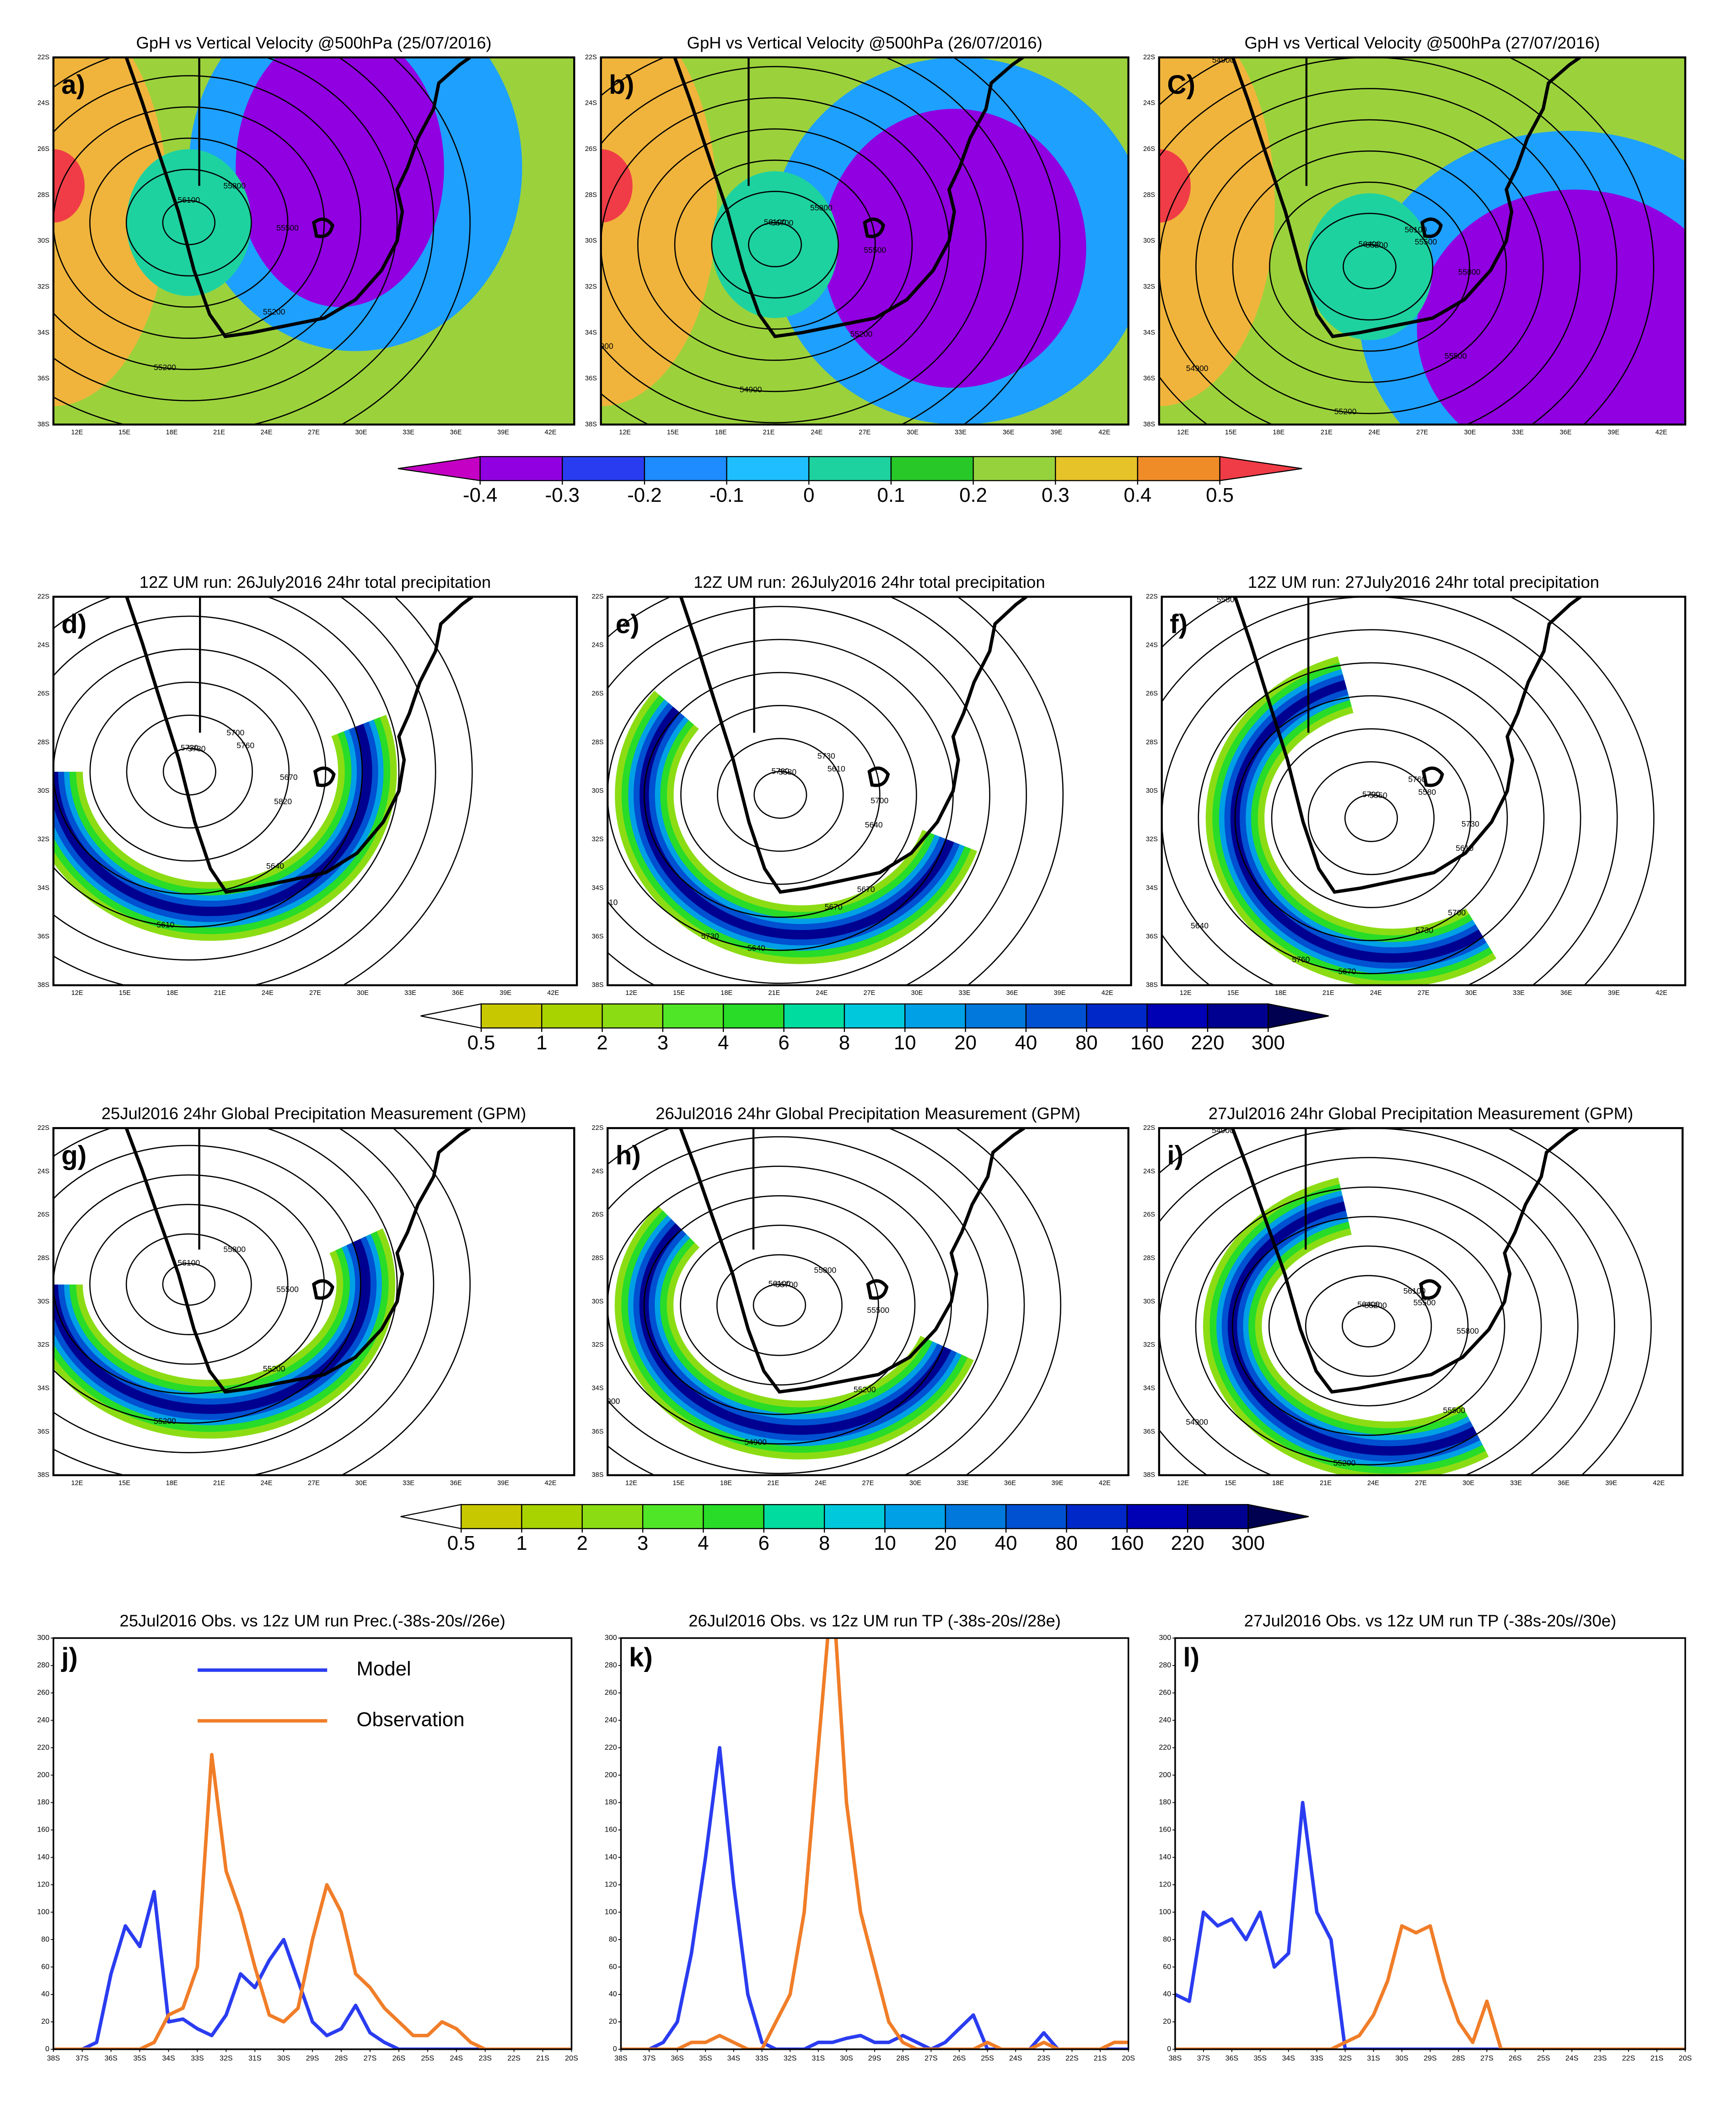  Describe the element at coordinates (1152, 791) in the screenshot. I see `lat-label: 30S` at that location.